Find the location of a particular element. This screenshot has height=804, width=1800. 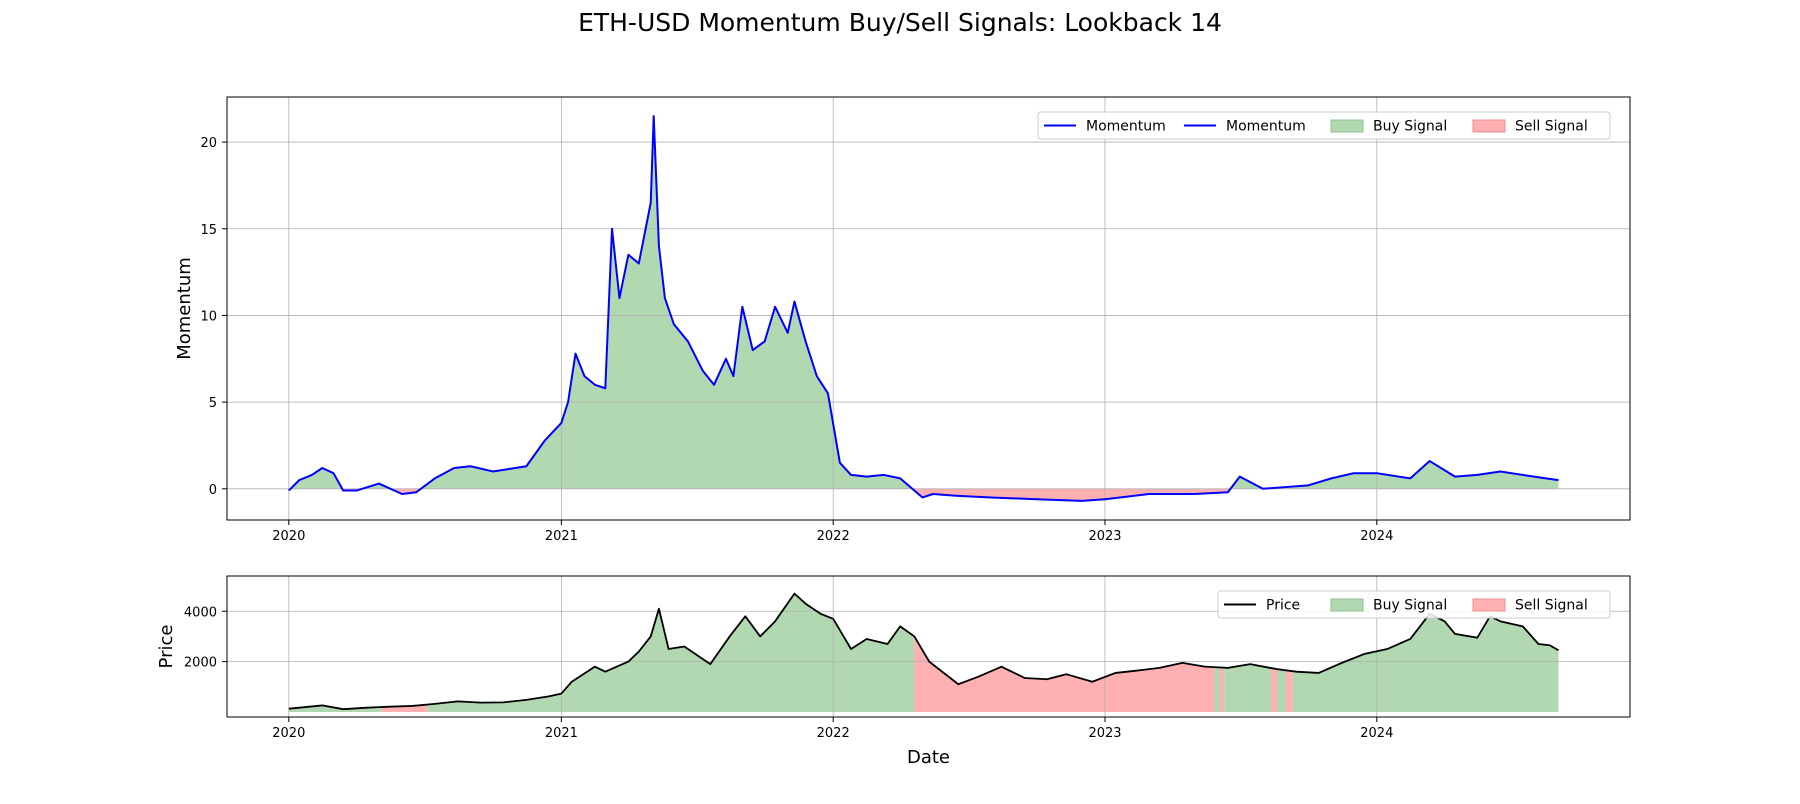

y-tick-label: 5 is located at coordinates (213, 403).